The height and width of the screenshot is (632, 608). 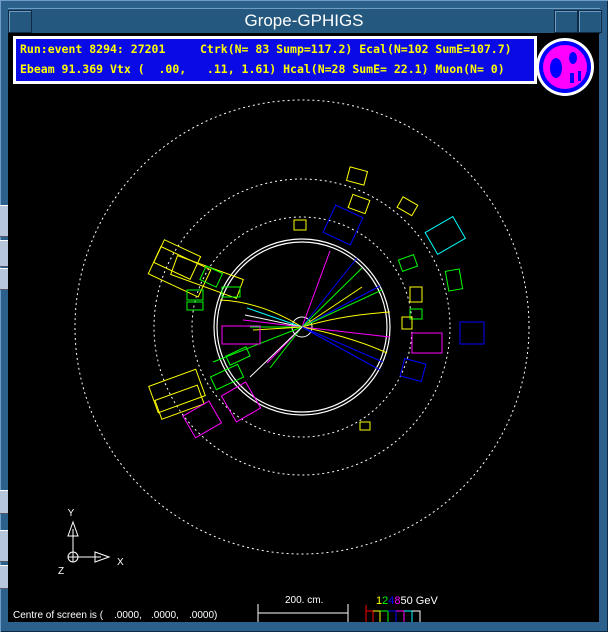 I want to click on centre-z: .0000), so click(x=203, y=615).